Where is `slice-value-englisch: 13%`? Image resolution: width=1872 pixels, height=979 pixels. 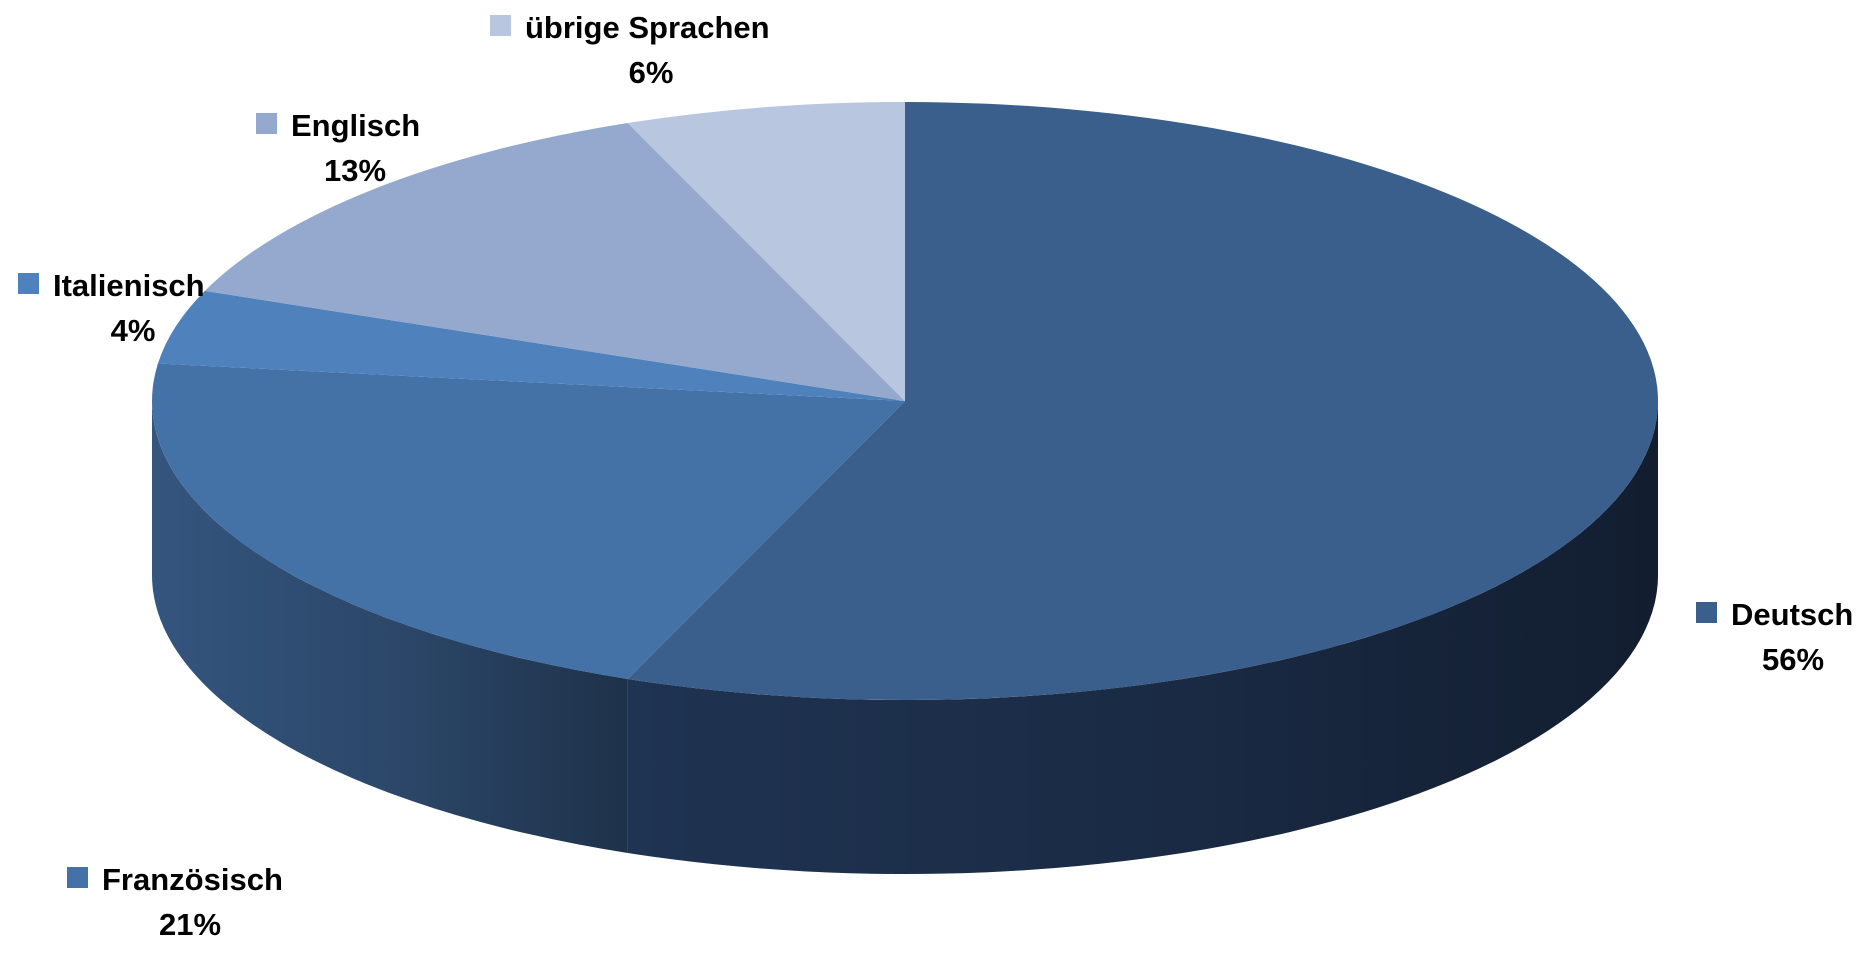
slice-value-englisch: 13% is located at coordinates (355, 170).